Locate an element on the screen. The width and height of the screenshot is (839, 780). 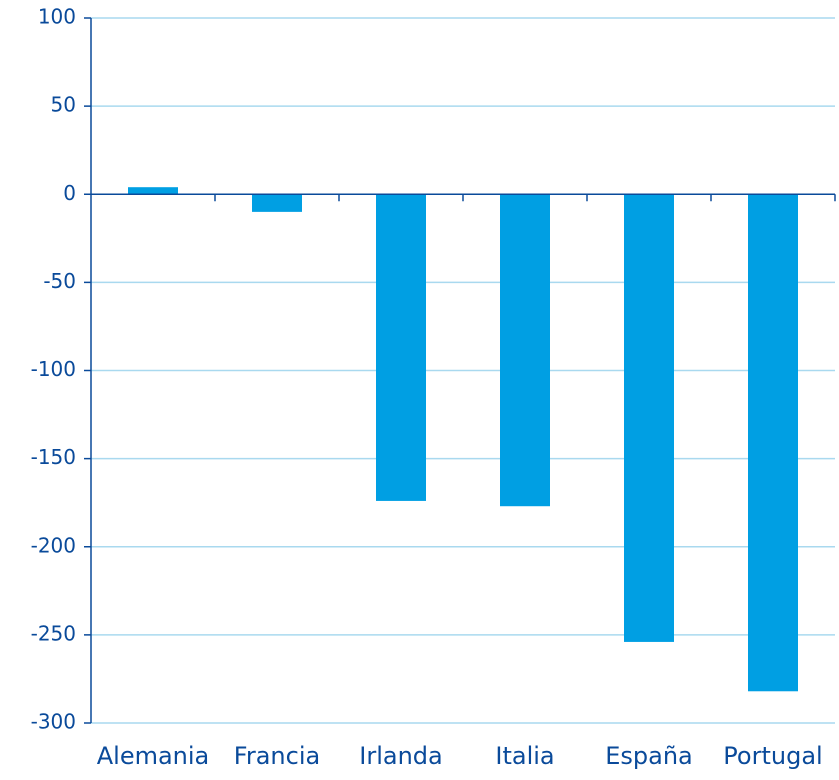
x-tick-label: Italia is located at coordinates (524, 756).